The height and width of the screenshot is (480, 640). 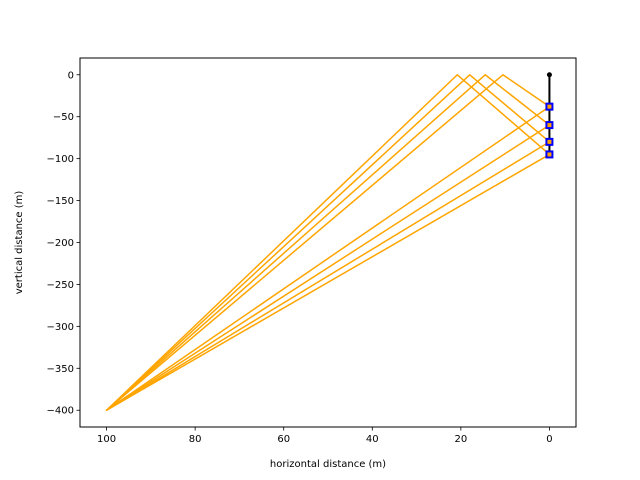 I want to click on y-tick-label: 0, so click(x=71, y=75).